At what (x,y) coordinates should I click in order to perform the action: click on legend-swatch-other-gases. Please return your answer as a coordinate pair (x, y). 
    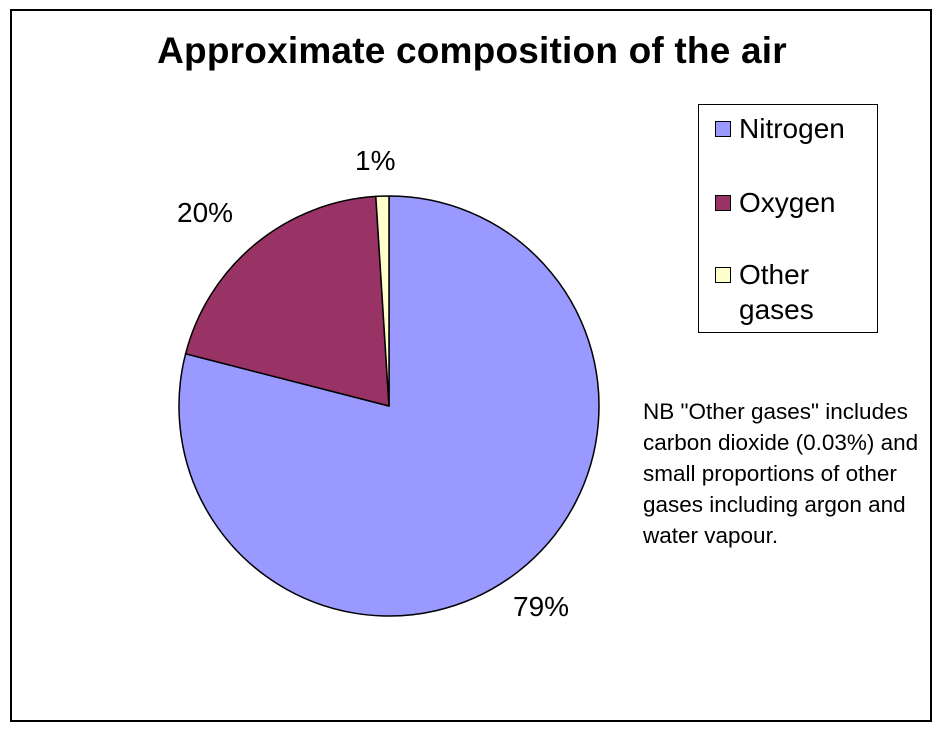
    Looking at the image, I should click on (723, 275).